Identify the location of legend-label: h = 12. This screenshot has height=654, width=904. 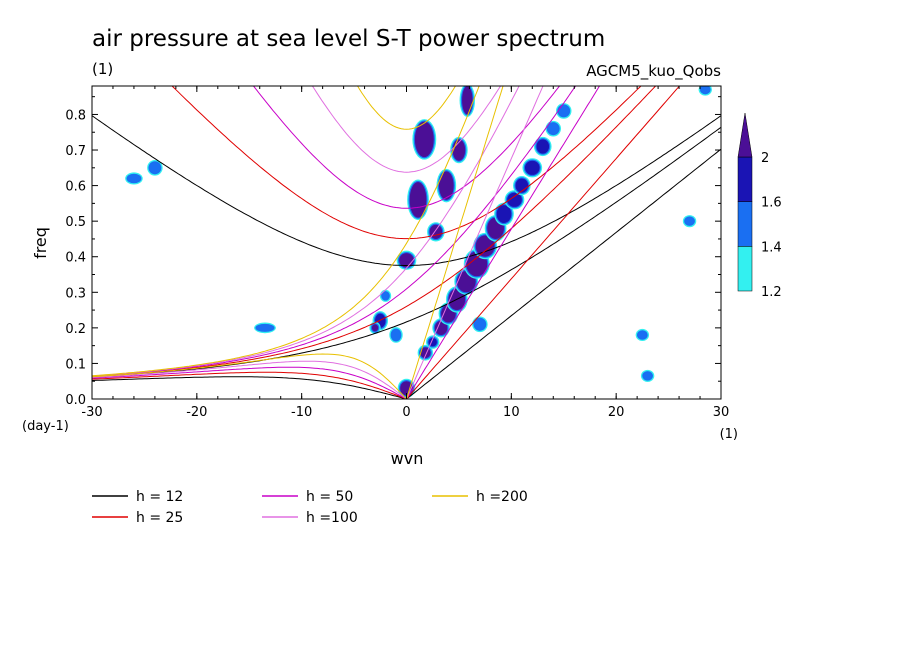
(159, 497).